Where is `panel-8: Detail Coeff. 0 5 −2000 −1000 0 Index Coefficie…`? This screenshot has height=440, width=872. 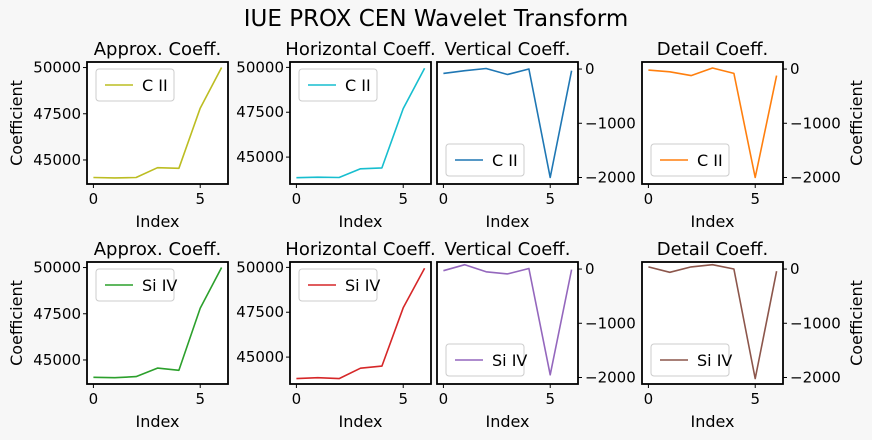 panel-8: Detail Coeff. 0 5 −2000 −1000 0 Index Coefficie… is located at coordinates (753, 335).